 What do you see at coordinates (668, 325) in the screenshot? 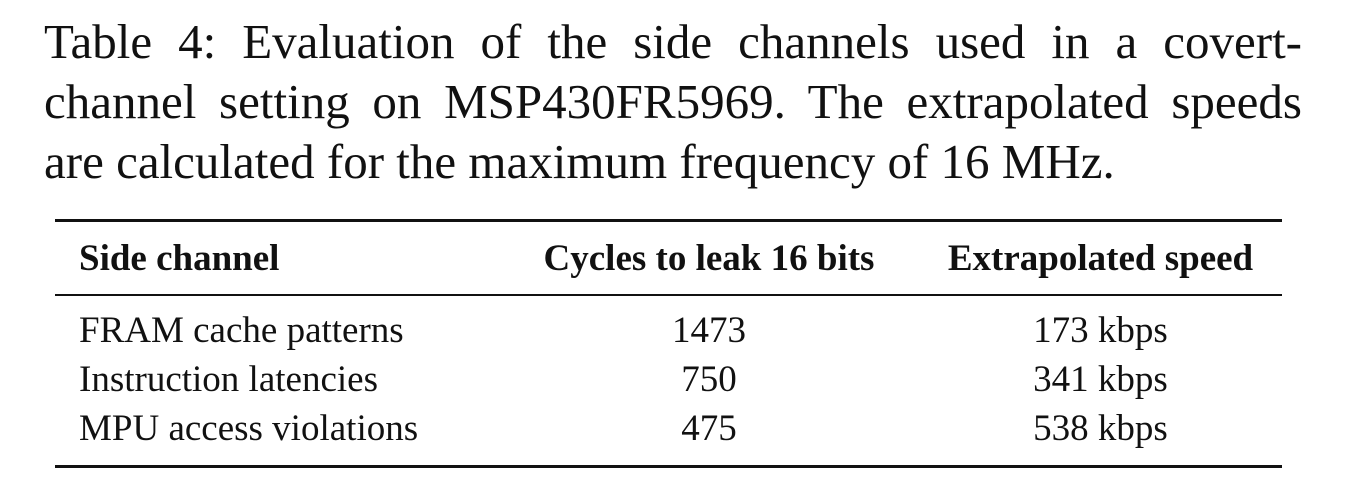
I see `table-row: FRAM cache patterns 1473 173 kbps` at bounding box center [668, 325].